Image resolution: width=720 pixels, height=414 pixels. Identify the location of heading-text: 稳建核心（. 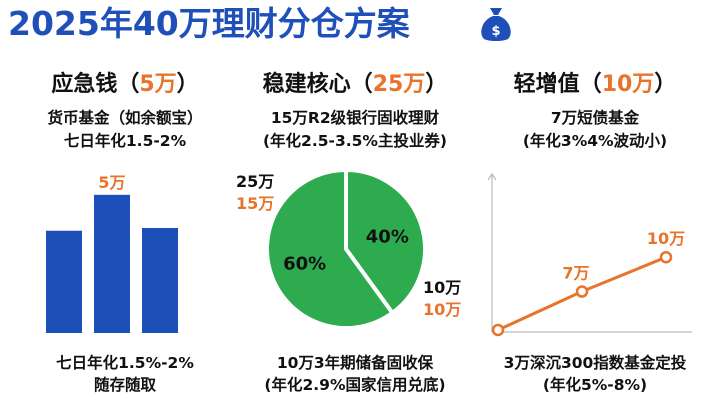
(317, 84).